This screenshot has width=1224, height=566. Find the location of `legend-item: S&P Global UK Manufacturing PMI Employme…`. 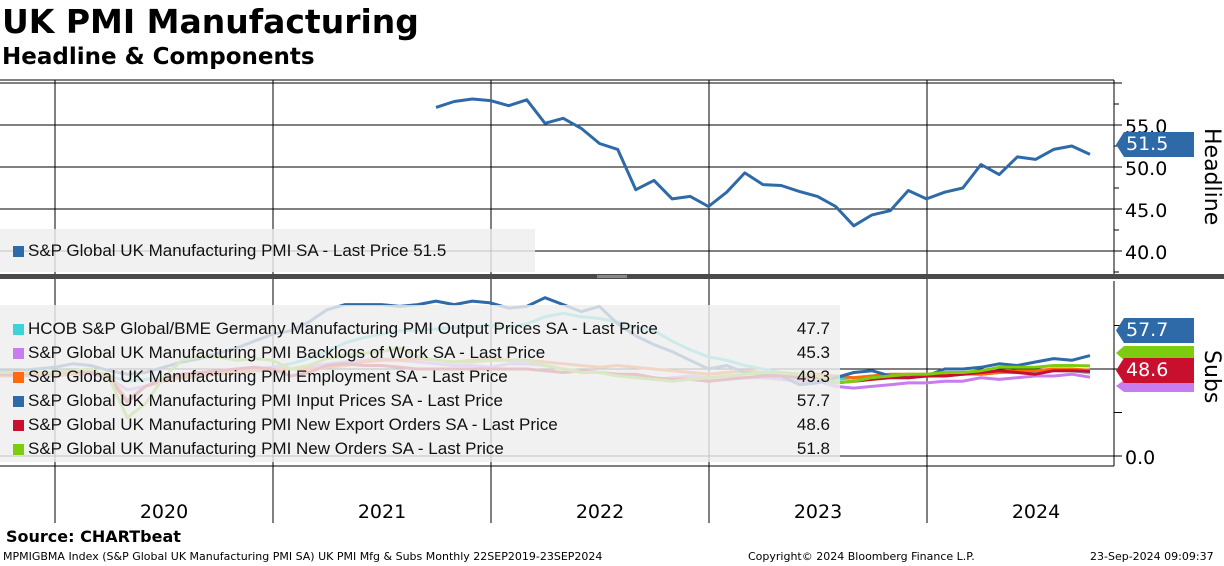

legend-item: S&P Global UK Manufacturing PMI Employme… is located at coordinates (420, 377).